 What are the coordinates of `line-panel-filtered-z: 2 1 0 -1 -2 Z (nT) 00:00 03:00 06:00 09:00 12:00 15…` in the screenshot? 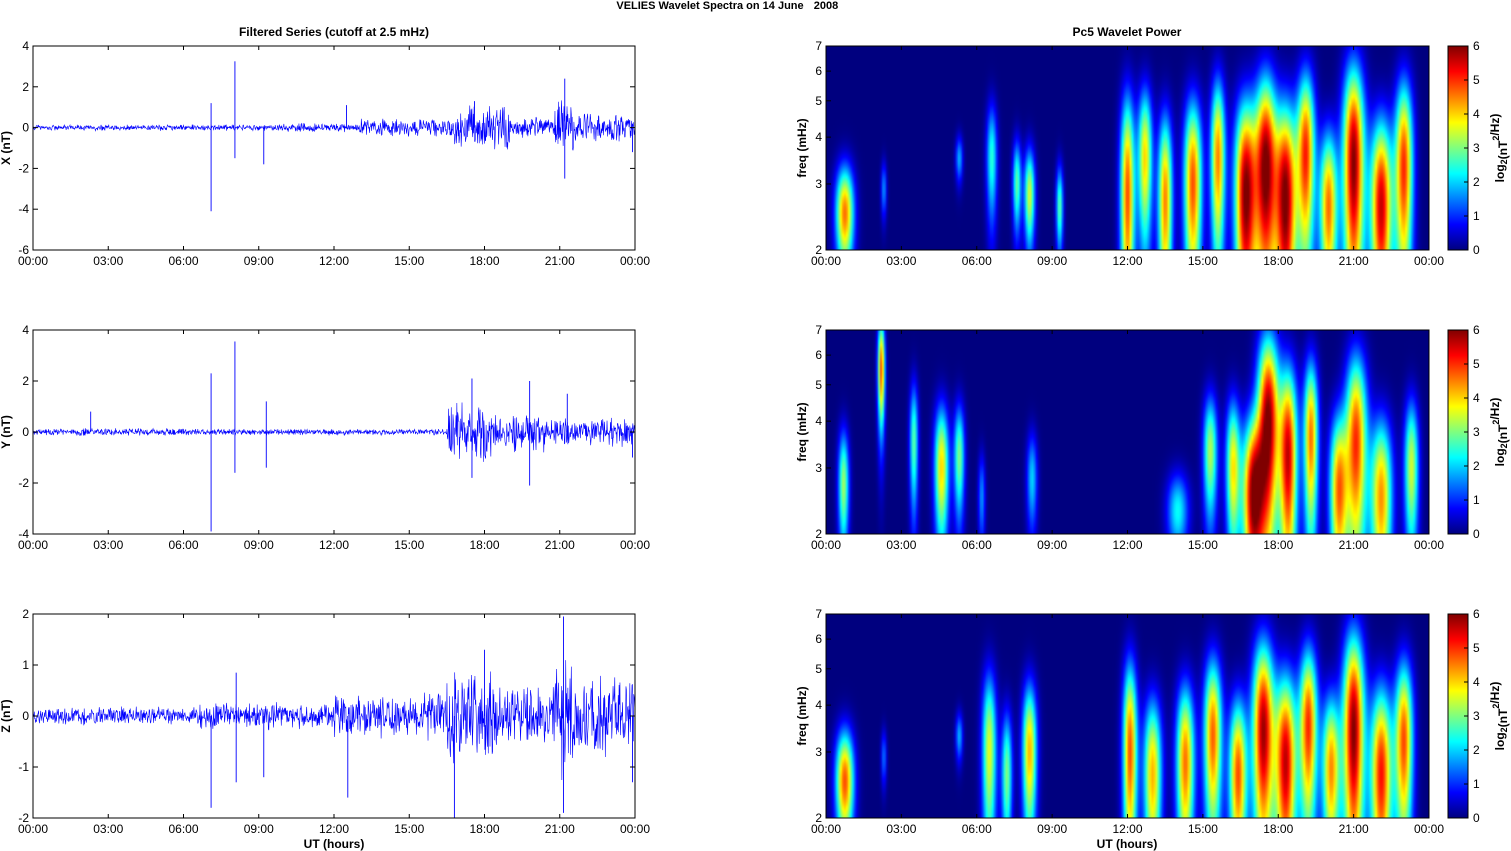 It's located at (325, 721).